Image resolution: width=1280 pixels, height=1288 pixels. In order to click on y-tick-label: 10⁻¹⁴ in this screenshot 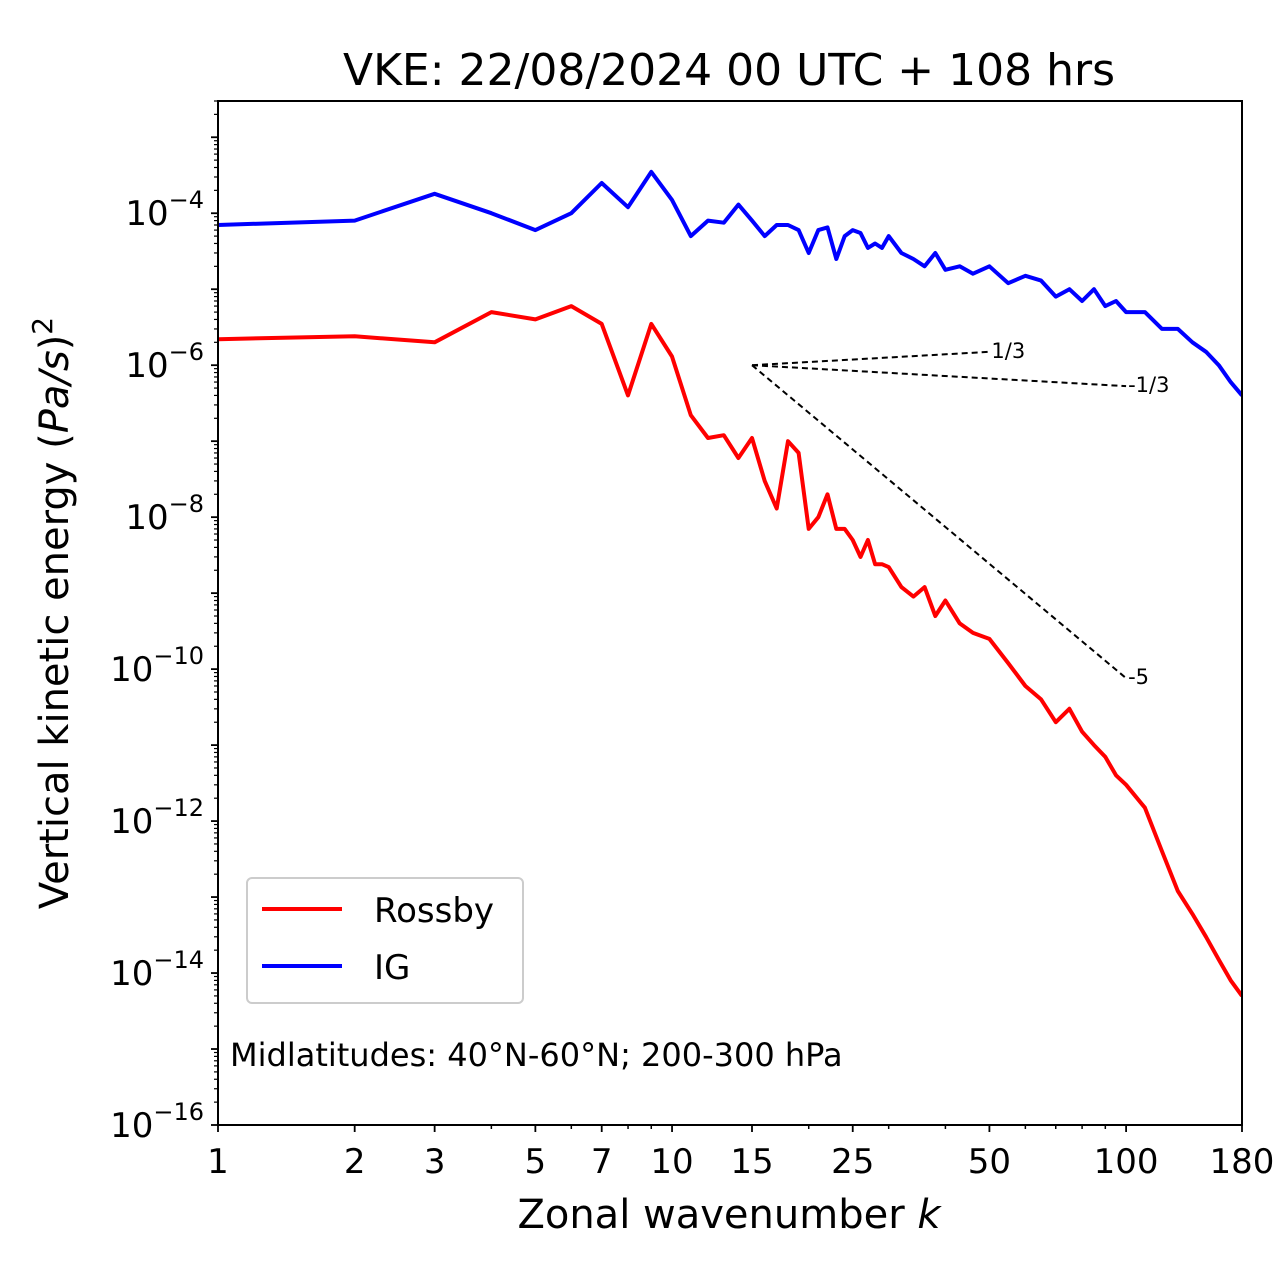, I will do `click(157, 970)`.